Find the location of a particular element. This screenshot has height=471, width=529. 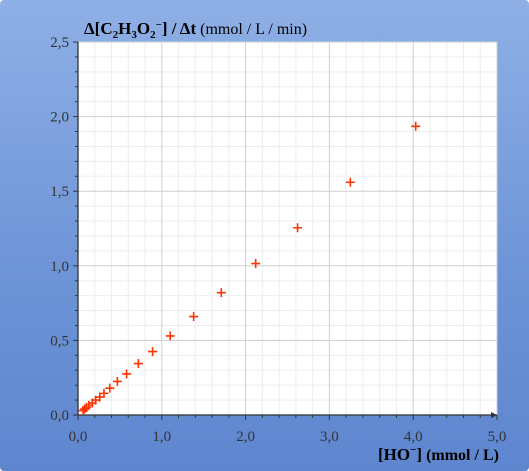

x-tick-label: 1,0 is located at coordinates (161, 437).